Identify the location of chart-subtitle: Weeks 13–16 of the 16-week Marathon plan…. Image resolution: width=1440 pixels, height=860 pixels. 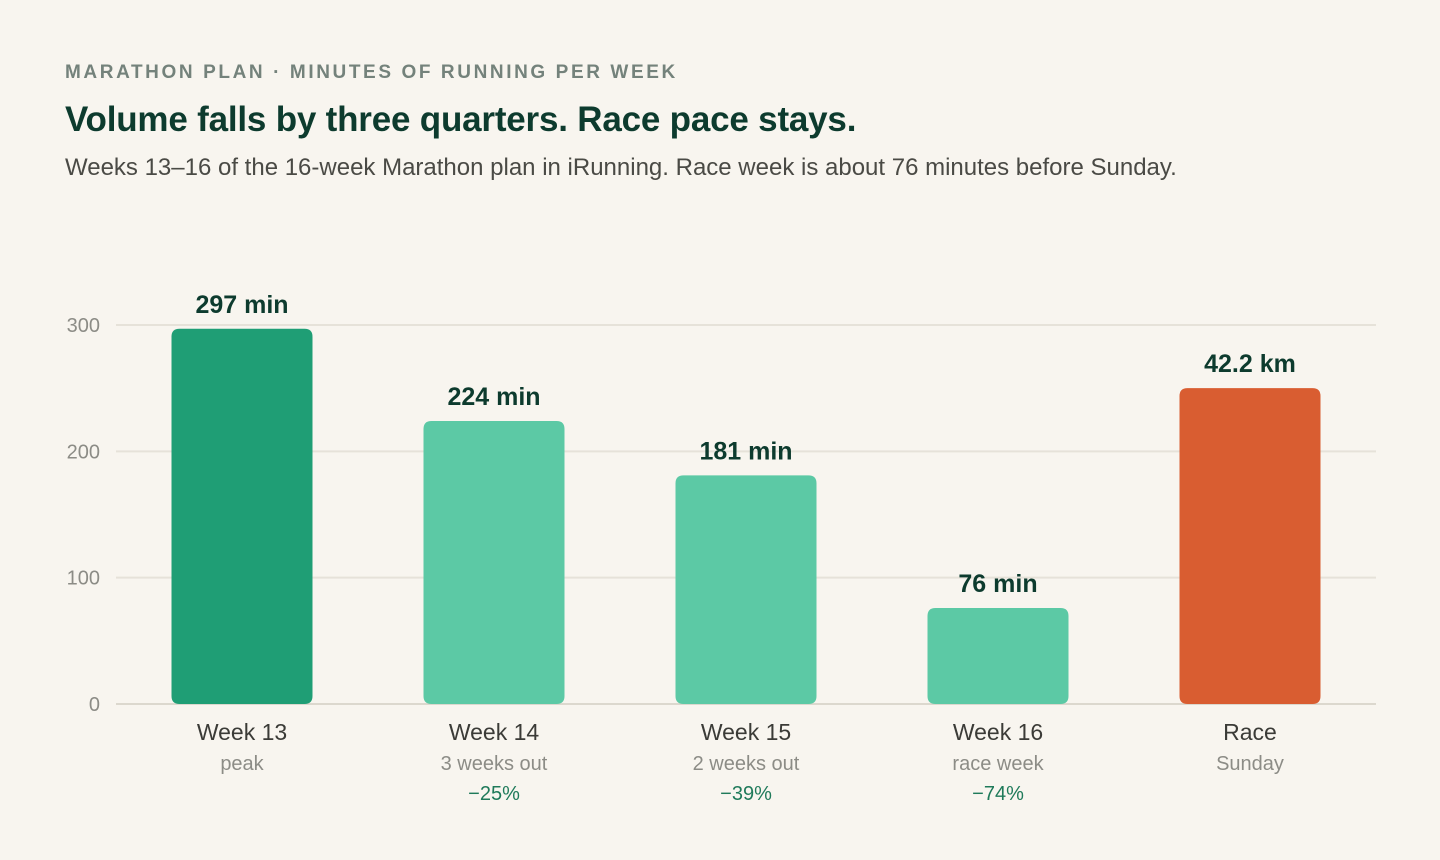
(621, 167).